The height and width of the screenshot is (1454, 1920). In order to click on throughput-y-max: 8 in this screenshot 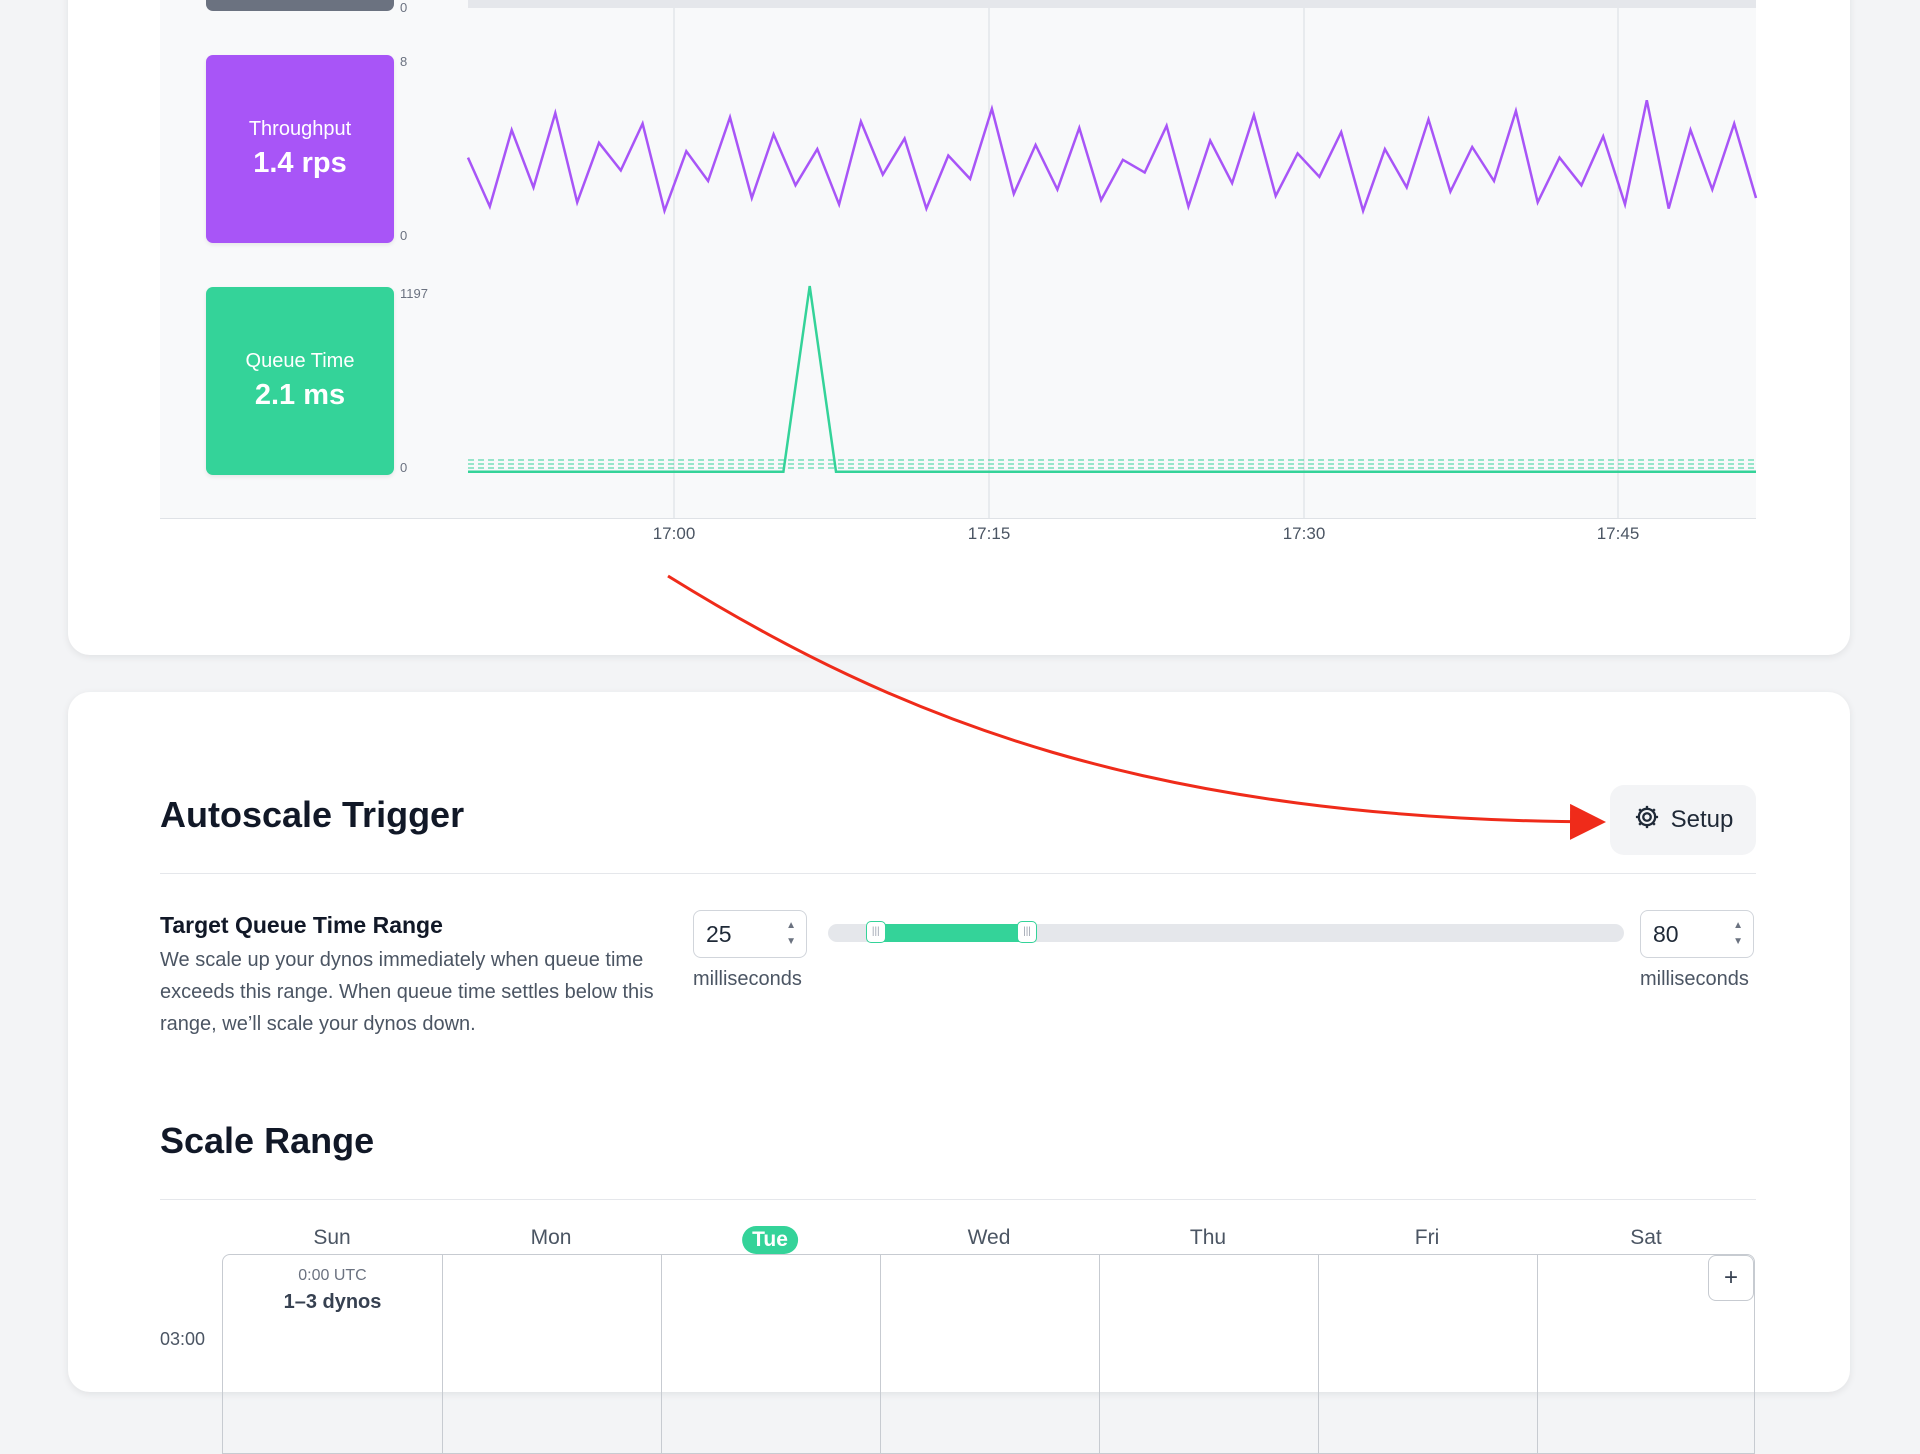, I will do `click(404, 61)`.